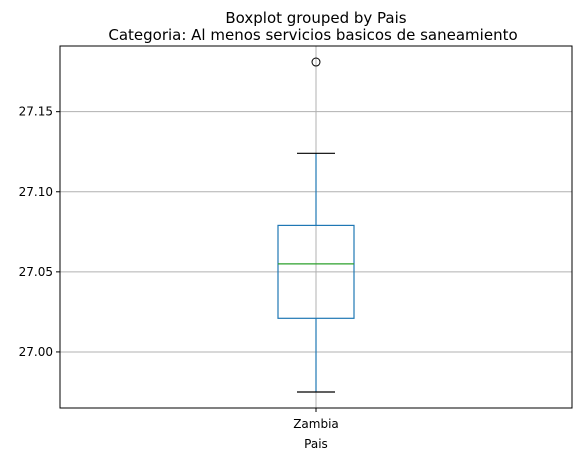  Describe the element at coordinates (36, 192) in the screenshot. I see `y-tick-label: 27.10` at that location.